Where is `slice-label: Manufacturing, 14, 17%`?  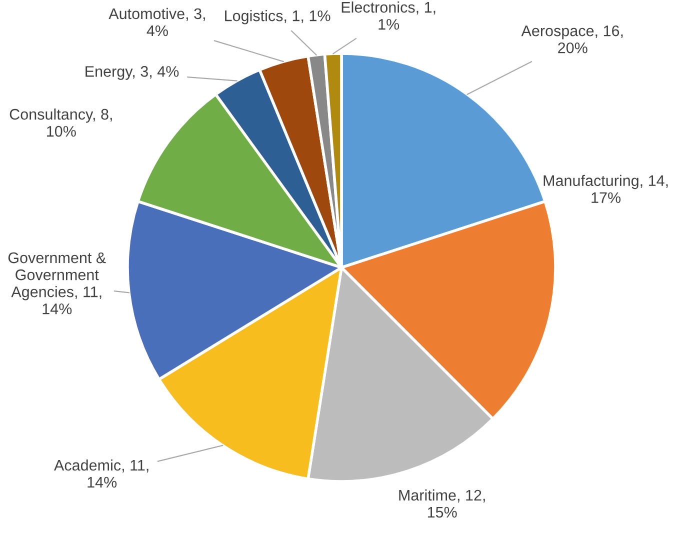
slice-label: Manufacturing, 14, 17% is located at coordinates (606, 189).